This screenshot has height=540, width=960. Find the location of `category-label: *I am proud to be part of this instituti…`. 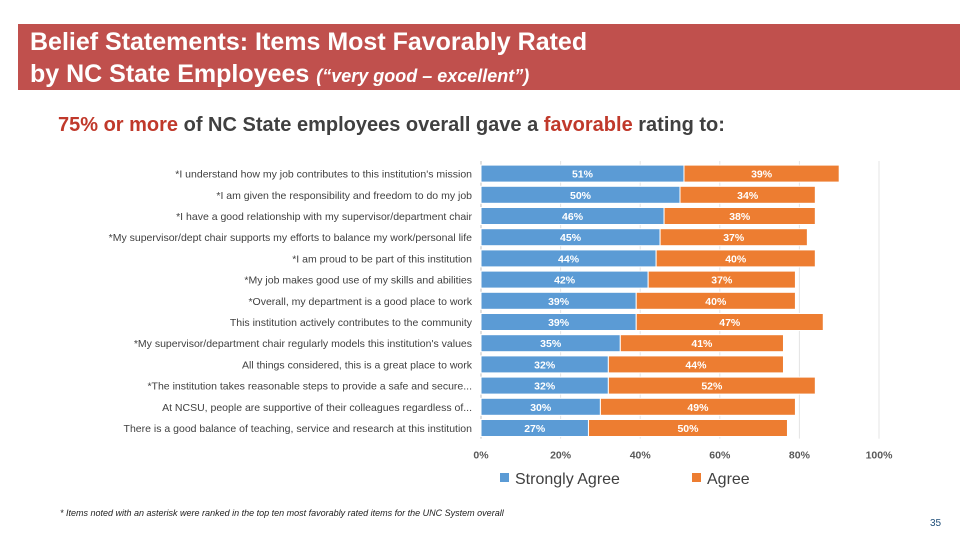

category-label: *I am proud to be part of this instituti… is located at coordinates (382, 259).